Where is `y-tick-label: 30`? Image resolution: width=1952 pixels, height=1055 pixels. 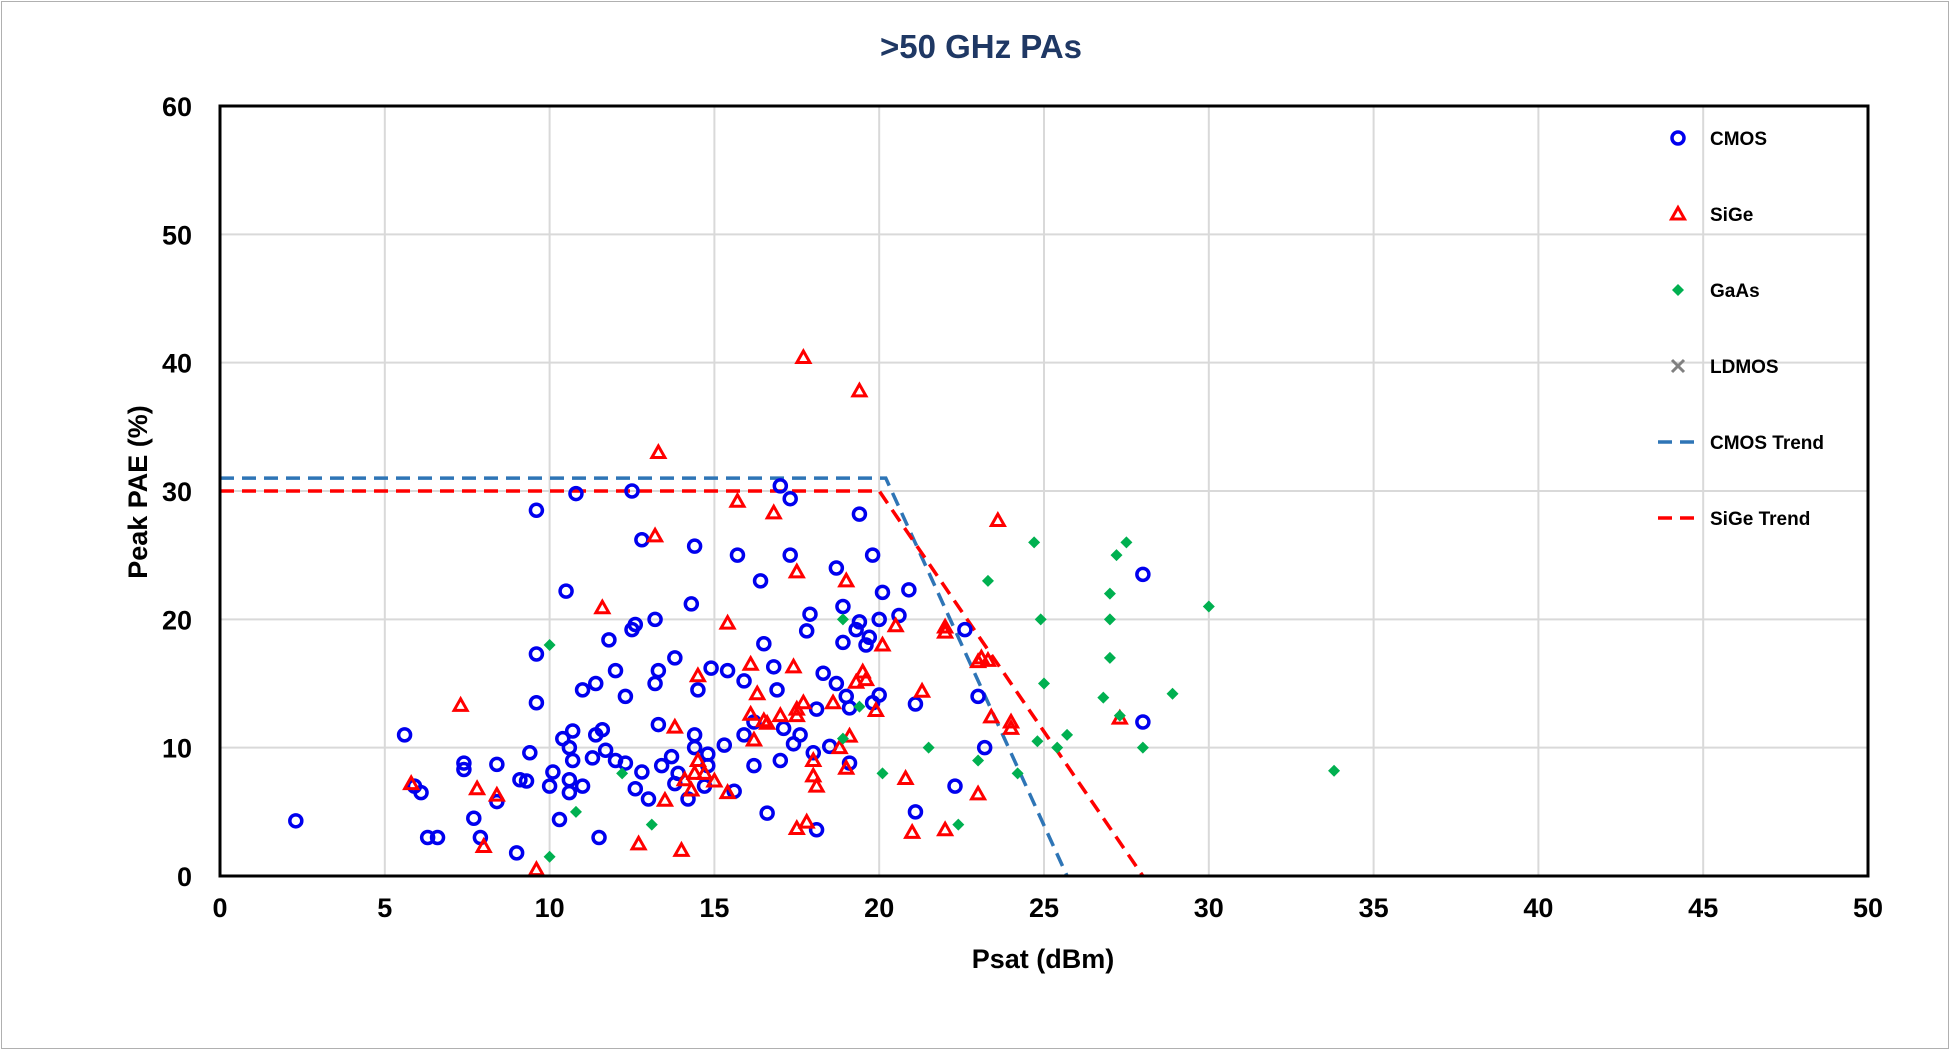 y-tick-label: 30 is located at coordinates (177, 492).